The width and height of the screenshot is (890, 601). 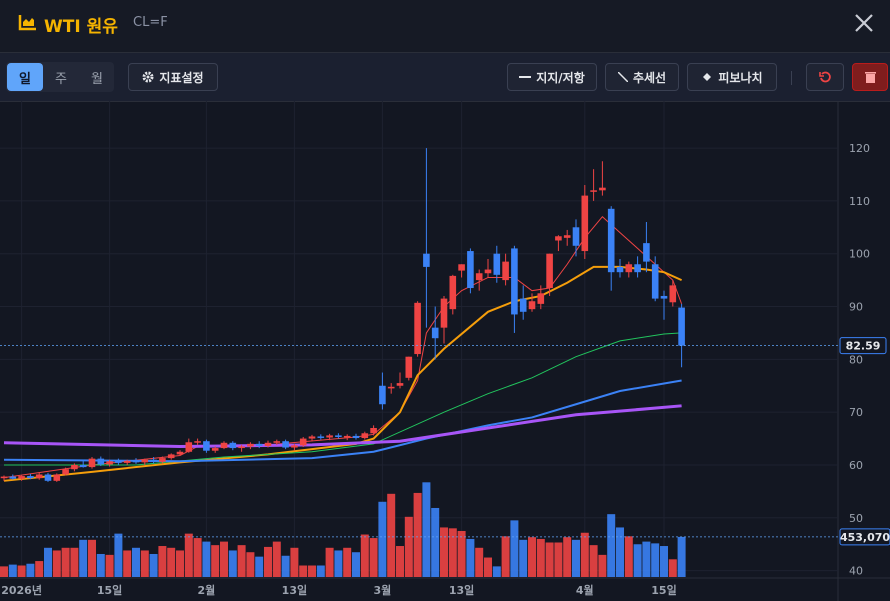 I want to click on trash-icon, so click(x=870, y=77).